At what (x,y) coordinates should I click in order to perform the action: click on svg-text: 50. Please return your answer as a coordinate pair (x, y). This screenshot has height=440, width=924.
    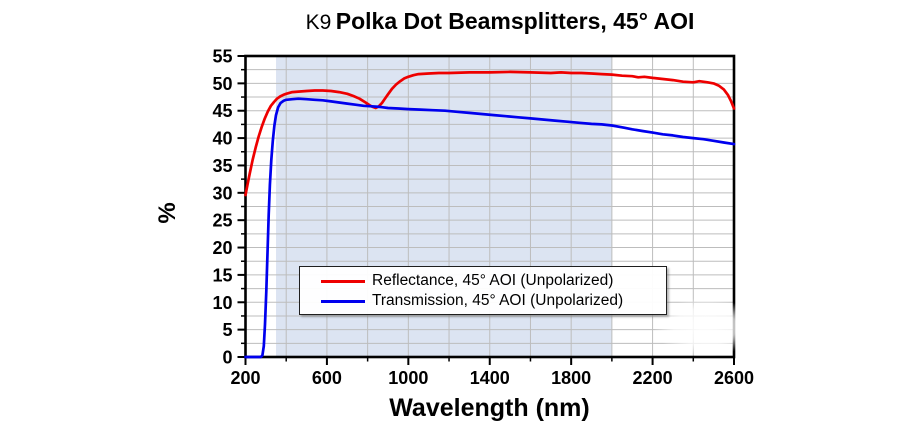
    Looking at the image, I should click on (222, 84).